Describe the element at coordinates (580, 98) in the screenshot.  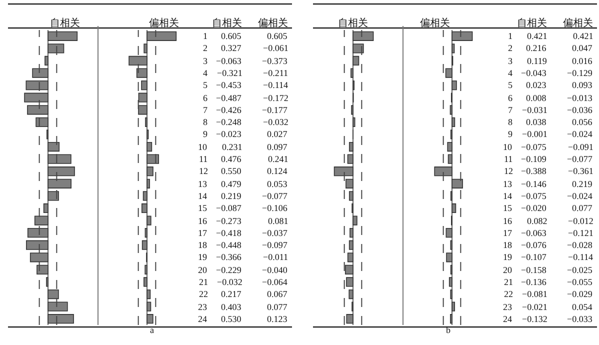
I see `data-label: −0.013` at that location.